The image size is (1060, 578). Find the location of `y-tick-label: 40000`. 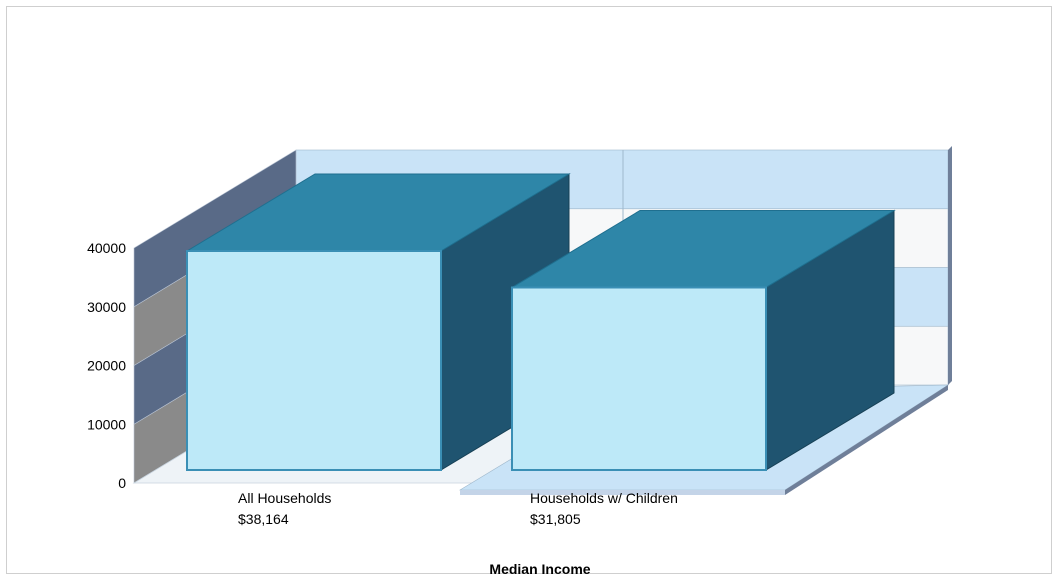

y-tick-label: 40000 is located at coordinates (106, 248).